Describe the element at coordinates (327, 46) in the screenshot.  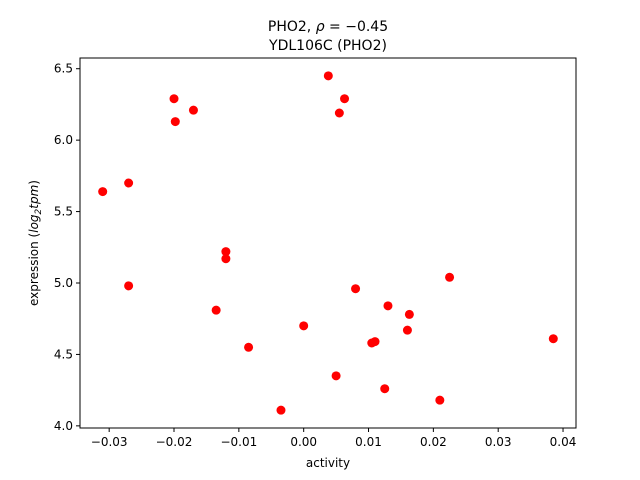
I see `chart-subtitle: YDL106C (PHO2)` at that location.